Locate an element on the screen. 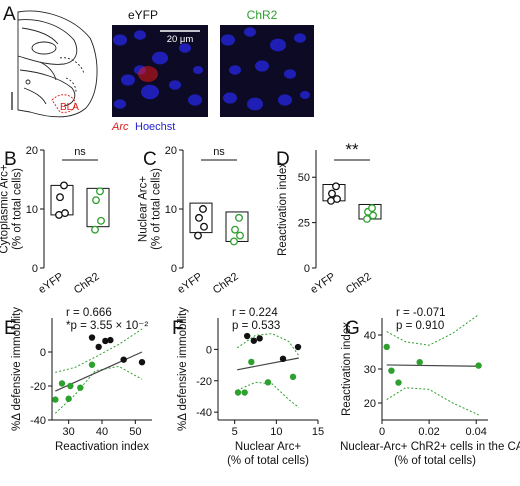 Image resolution: width=520 pixels, height=486 pixels. x-axis-title: Nuclear-Arc+ ChR2+ cells in the CA1 is located at coordinates (430, 447).